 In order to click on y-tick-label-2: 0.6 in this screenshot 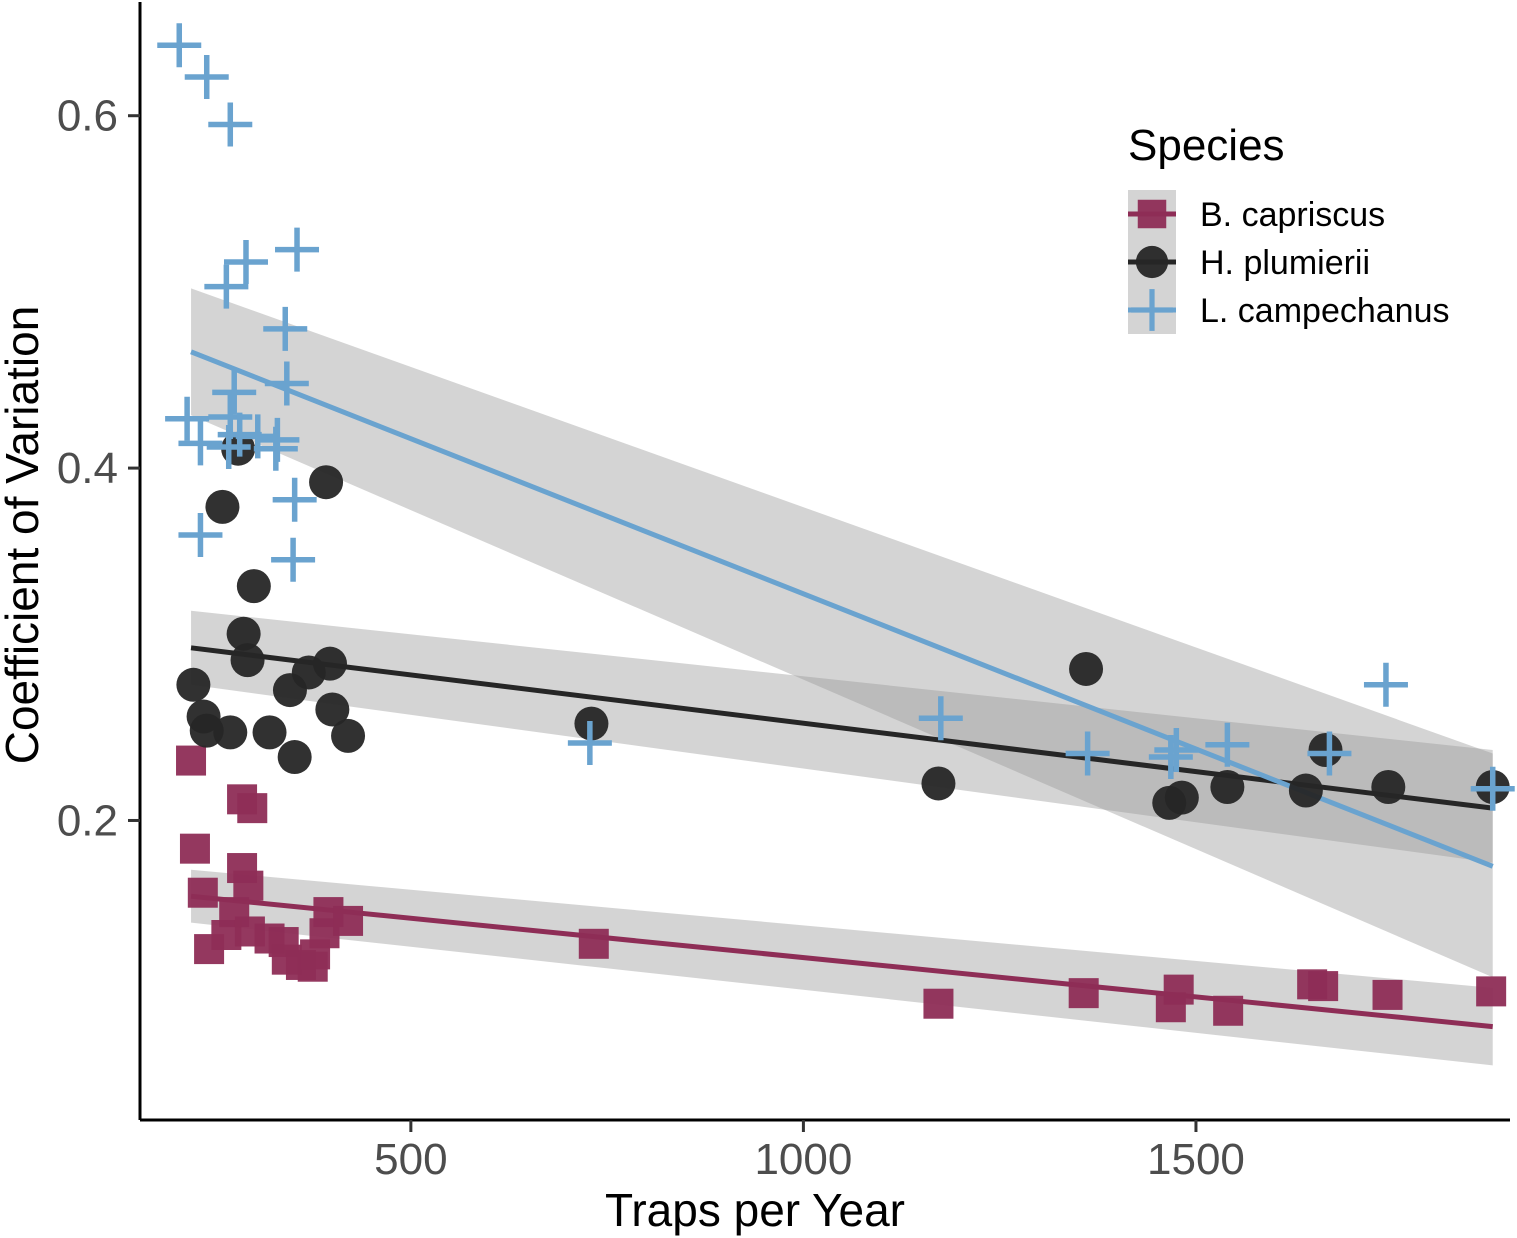, I will do `click(87, 116)`.